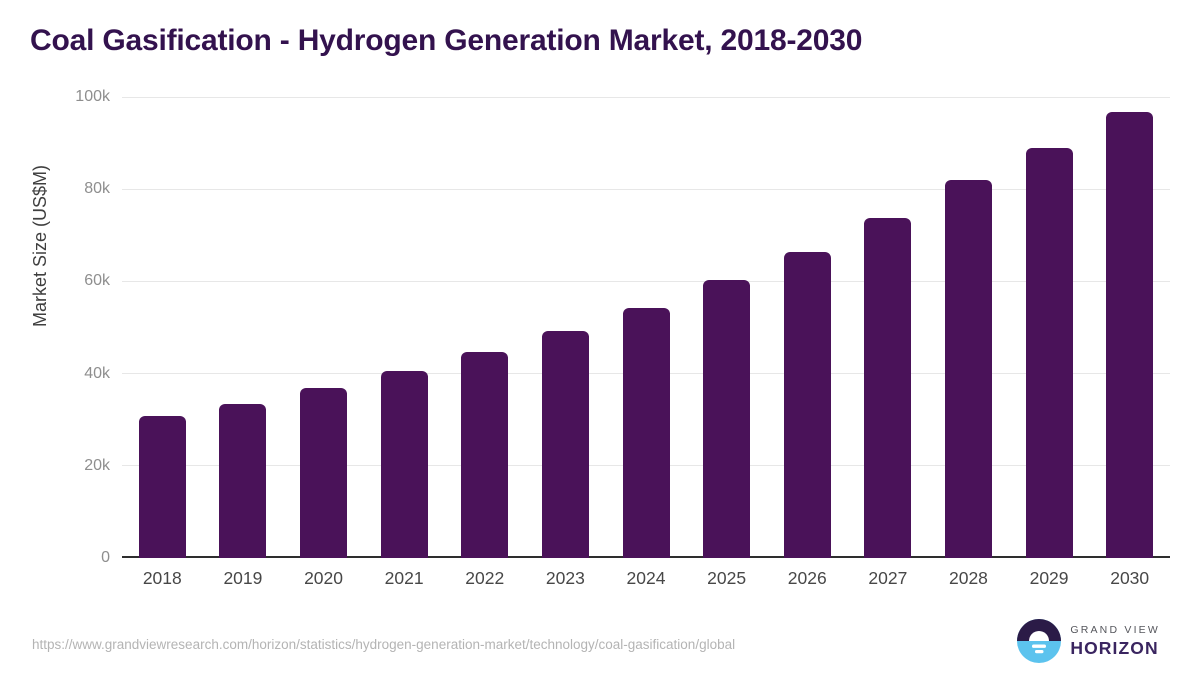  Describe the element at coordinates (97, 465) in the screenshot. I see `y-tick-label-20k: 20k` at that location.